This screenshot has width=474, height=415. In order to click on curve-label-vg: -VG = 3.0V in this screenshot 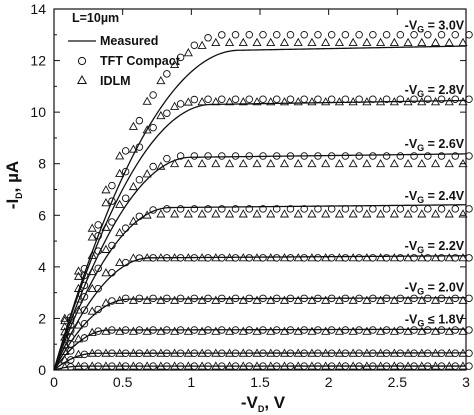, I will do `click(435, 27)`.